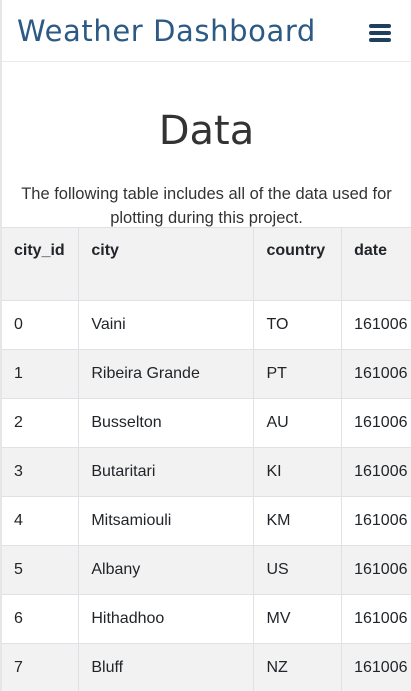  I want to click on hamburger-menu-icon, so click(380, 32).